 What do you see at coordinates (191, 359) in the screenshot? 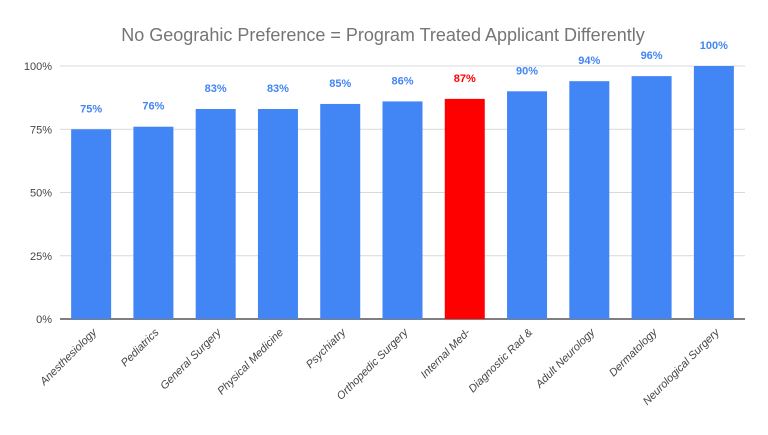
I see `x-tick-label: General Surgery` at bounding box center [191, 359].